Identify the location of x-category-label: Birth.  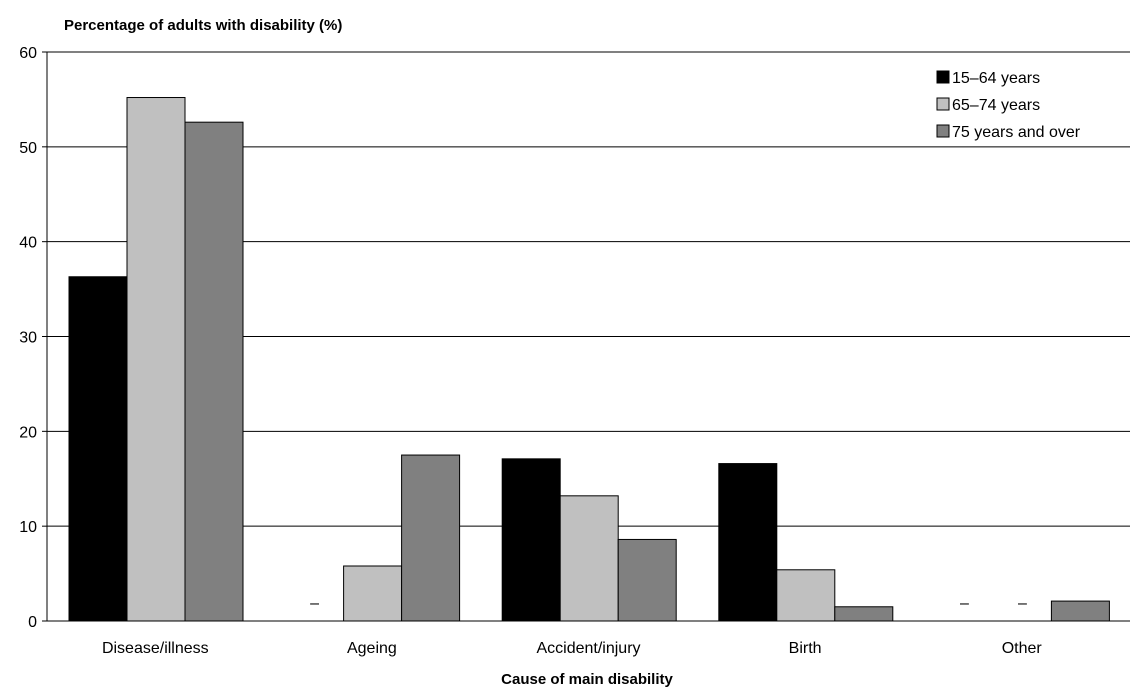
(805, 648).